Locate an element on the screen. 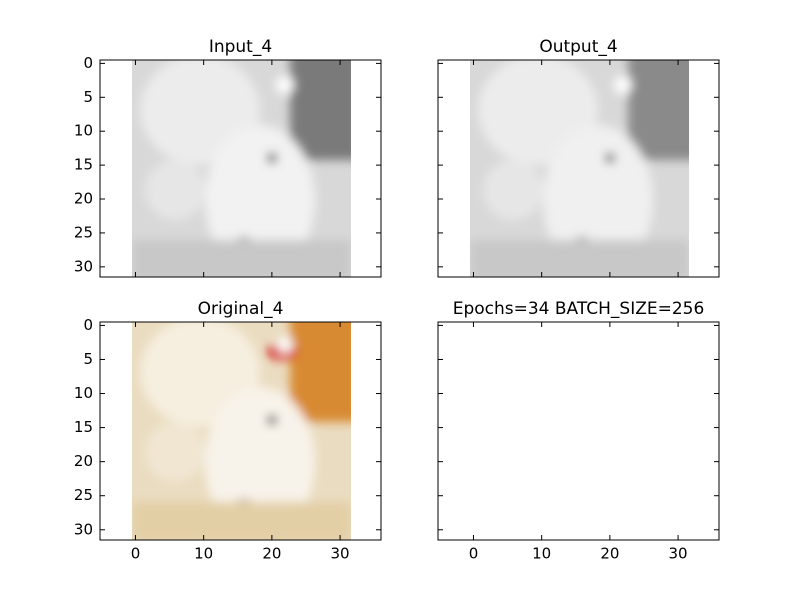 Image resolution: width=800 pixels, height=600 pixels. image-gray-output is located at coordinates (579, 168).